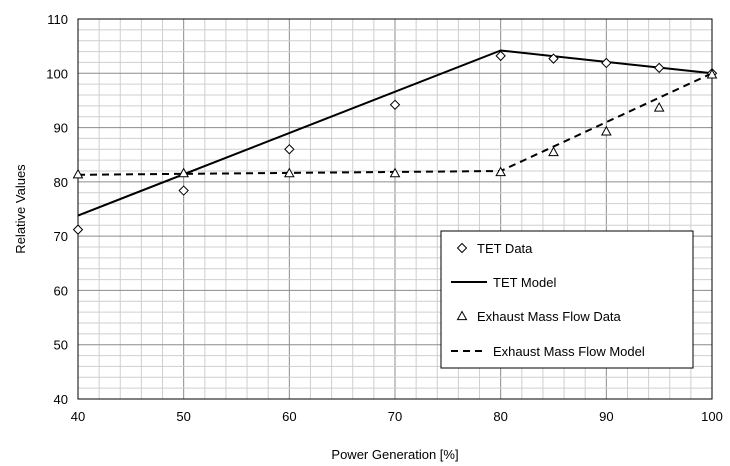 The image size is (730, 466). Describe the element at coordinates (183, 416) in the screenshot. I see `x-tick-label: 50` at that location.